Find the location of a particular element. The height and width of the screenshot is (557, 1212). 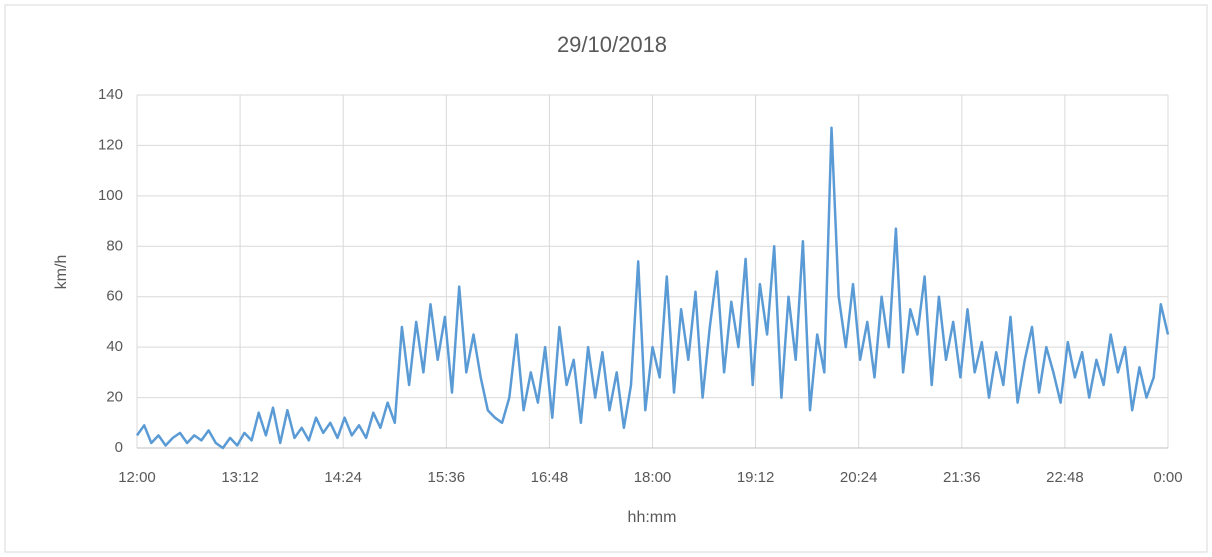

y-tick-label: 40 is located at coordinates (114, 346).